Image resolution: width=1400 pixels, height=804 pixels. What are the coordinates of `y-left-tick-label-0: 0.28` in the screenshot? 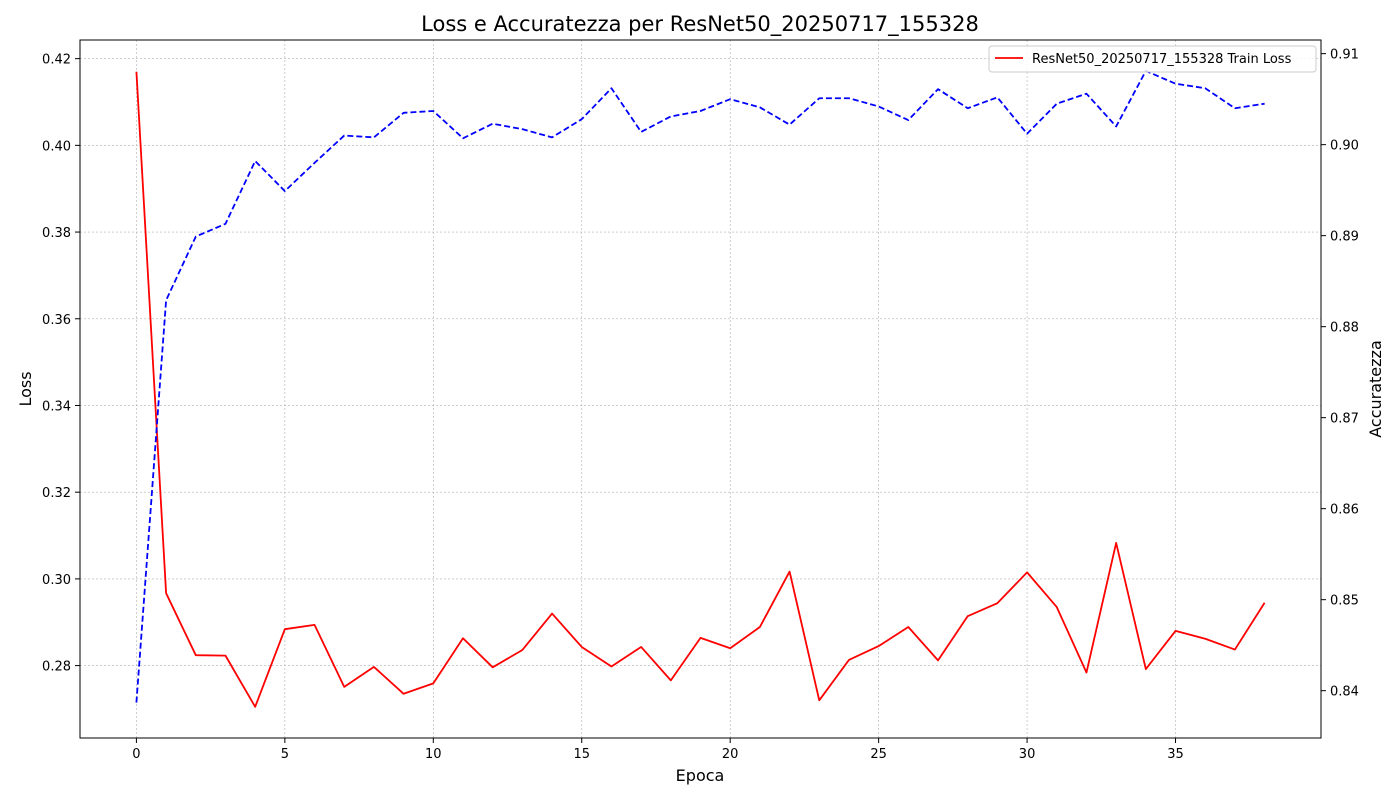 It's located at (56, 667).